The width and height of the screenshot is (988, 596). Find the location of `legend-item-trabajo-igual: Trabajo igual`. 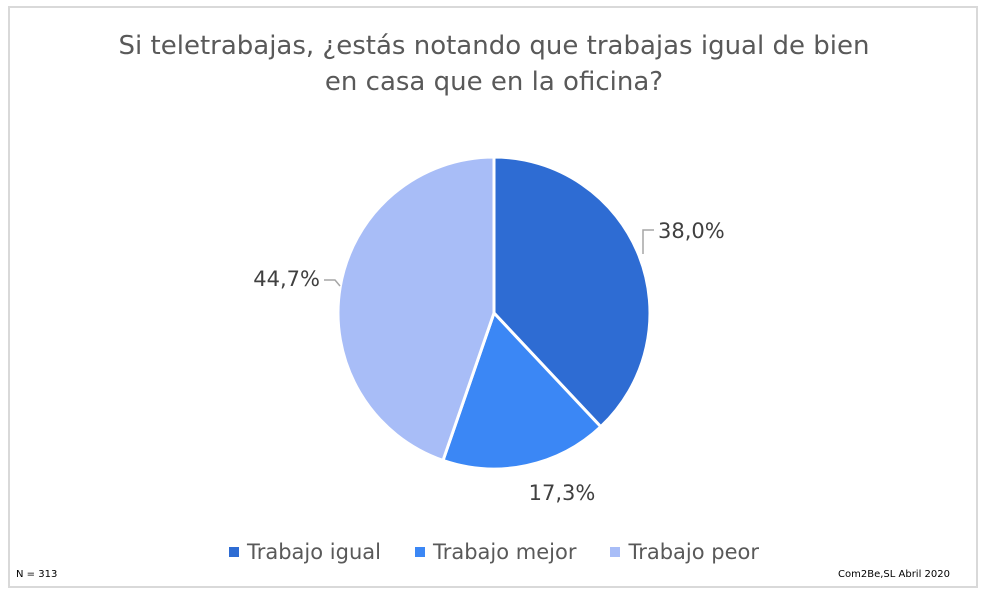

legend-item-trabajo-igual: Trabajo igual is located at coordinates (304, 552).